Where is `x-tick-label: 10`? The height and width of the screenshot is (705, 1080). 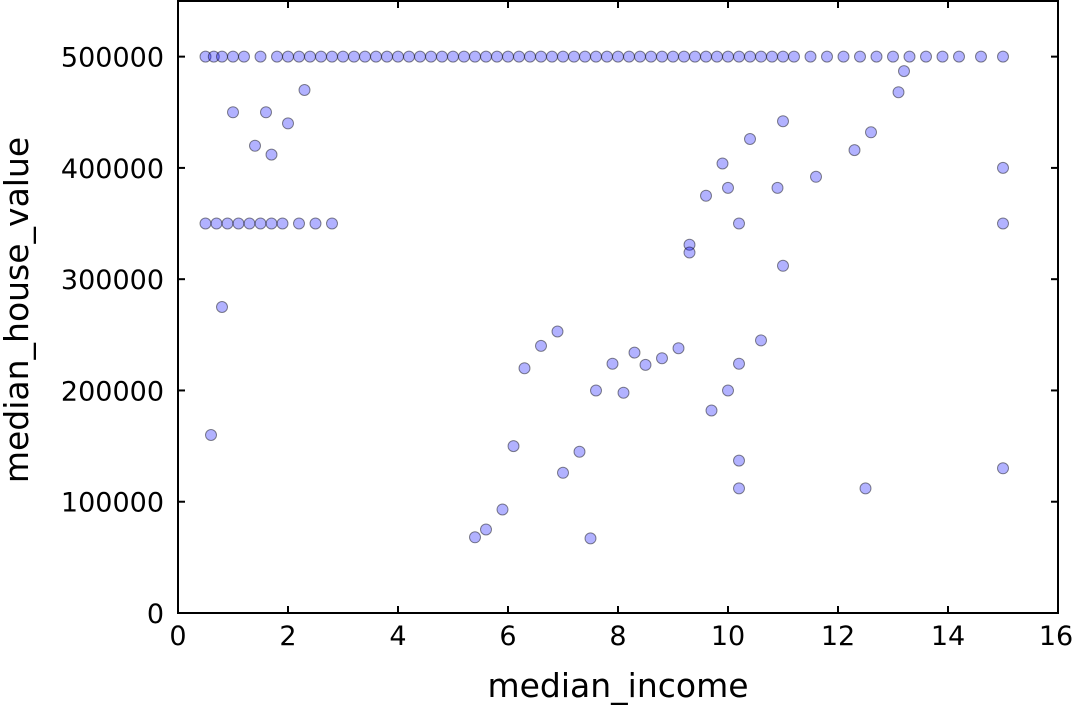 x-tick-label: 10 is located at coordinates (728, 636).